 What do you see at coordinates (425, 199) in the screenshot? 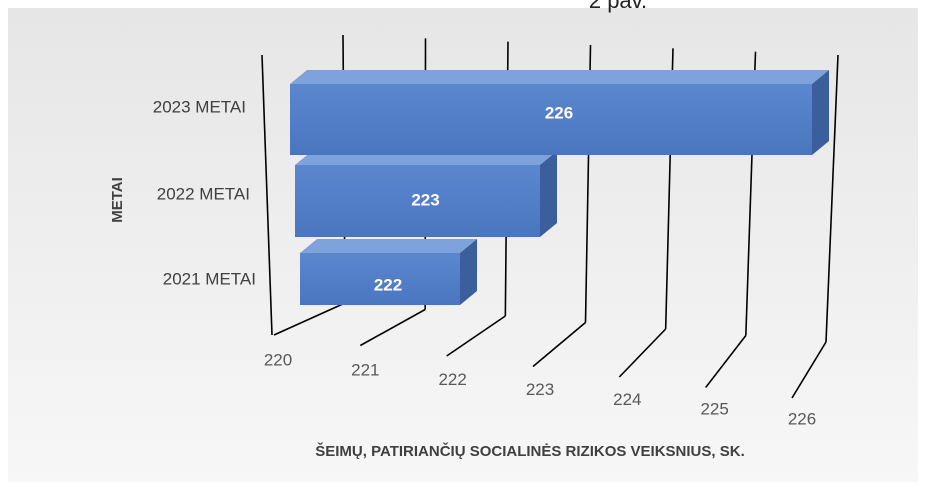
I see `data-label: 223` at bounding box center [425, 199].